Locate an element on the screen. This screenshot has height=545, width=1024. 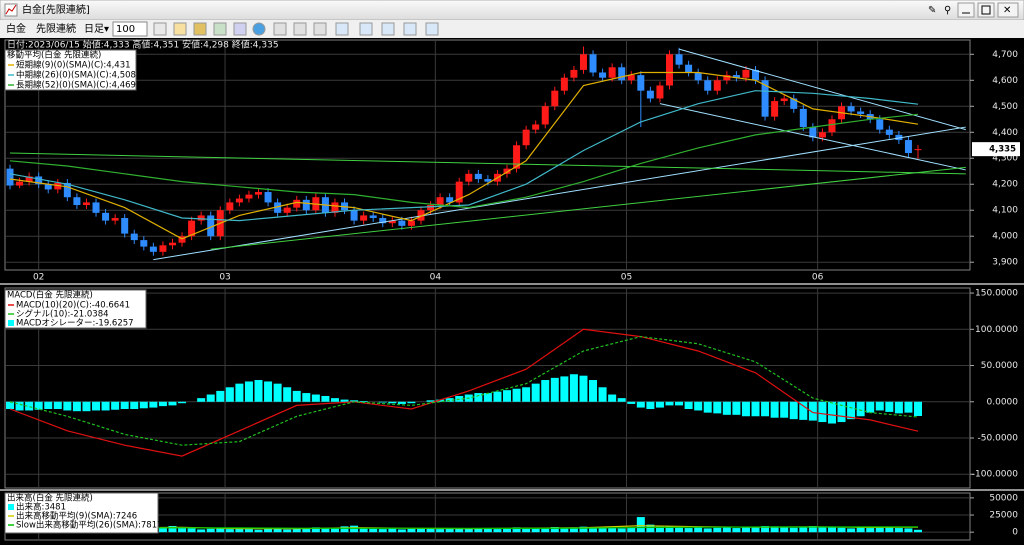
x-tick-label: 04 is located at coordinates (436, 278).